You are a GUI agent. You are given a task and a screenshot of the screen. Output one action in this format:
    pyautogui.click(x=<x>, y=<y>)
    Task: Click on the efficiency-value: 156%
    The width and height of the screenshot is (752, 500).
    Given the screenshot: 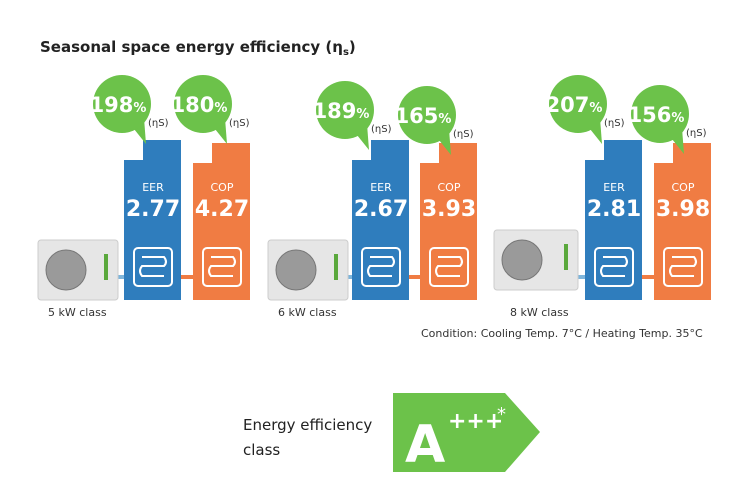 What is the action you would take?
    pyautogui.click(x=656, y=115)
    